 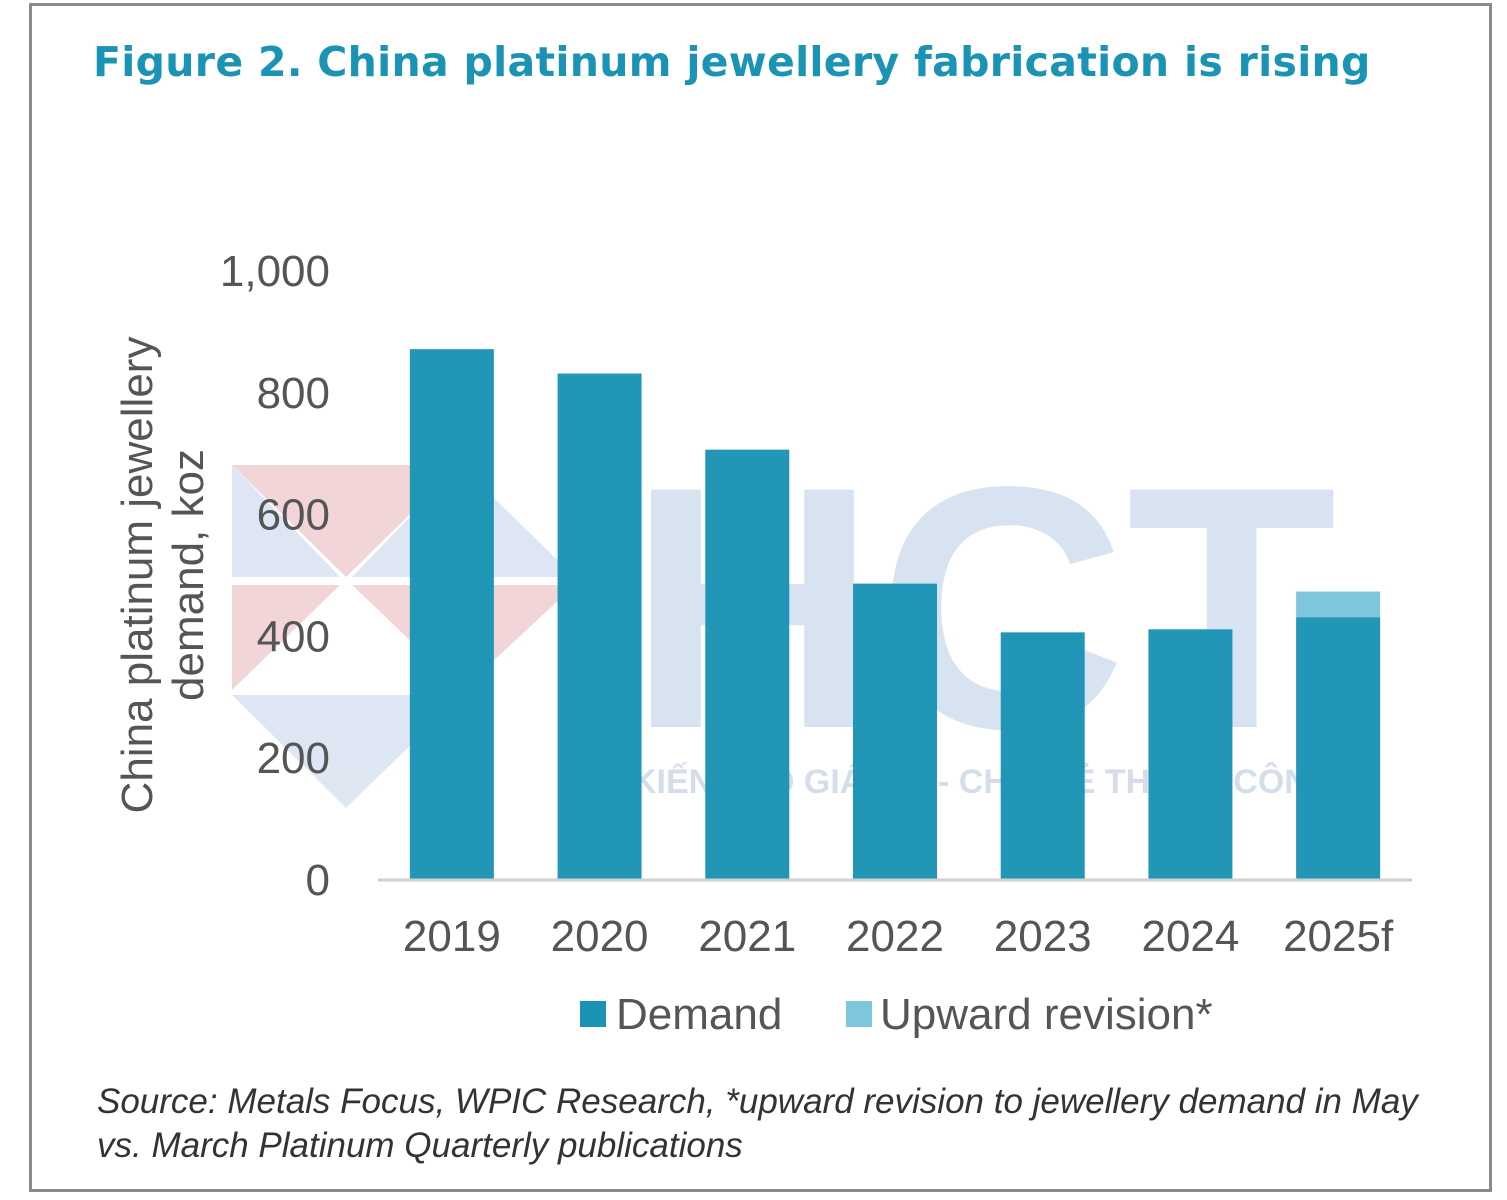 I want to click on y-tick-label: 200, so click(x=293, y=758).